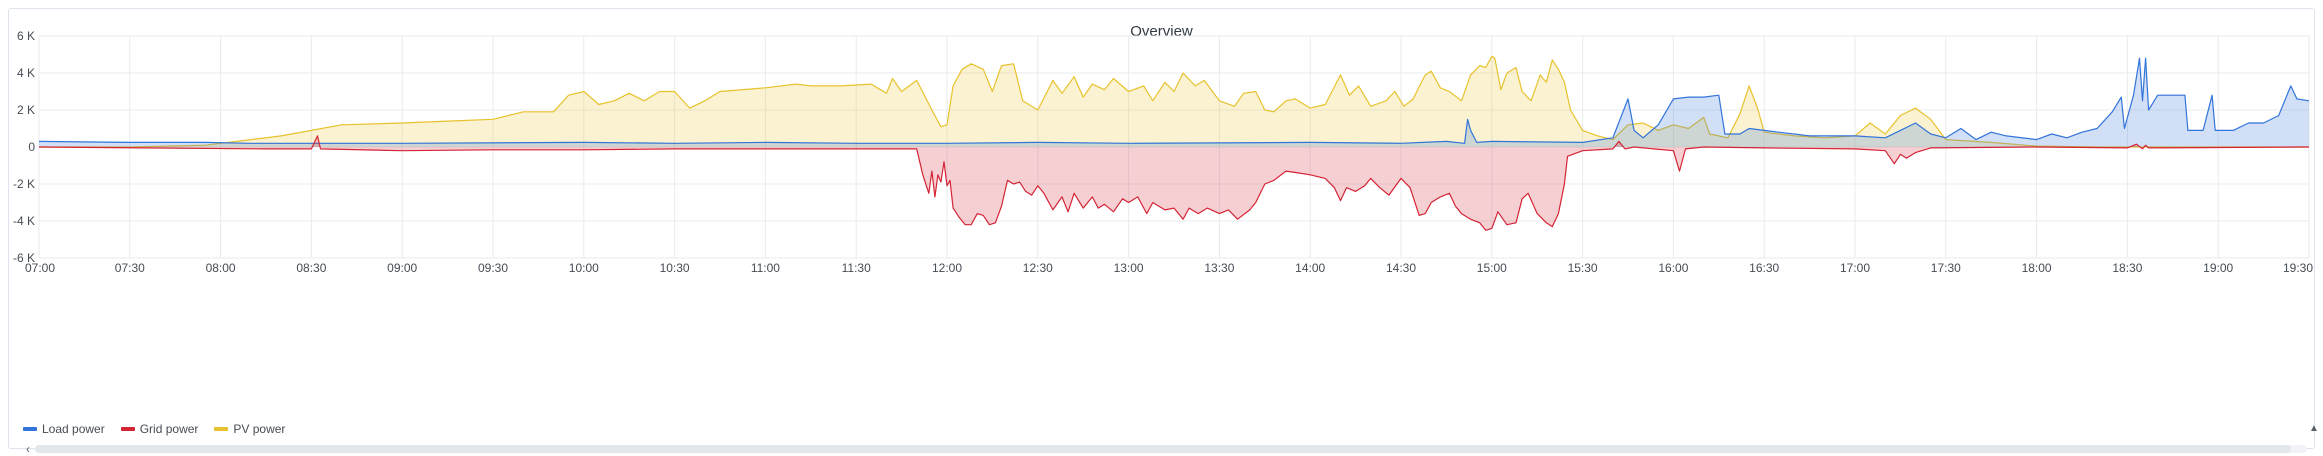 The image size is (2323, 456). Describe the element at coordinates (24, 221) in the screenshot. I see `y-tick-label: -4 K` at that location.